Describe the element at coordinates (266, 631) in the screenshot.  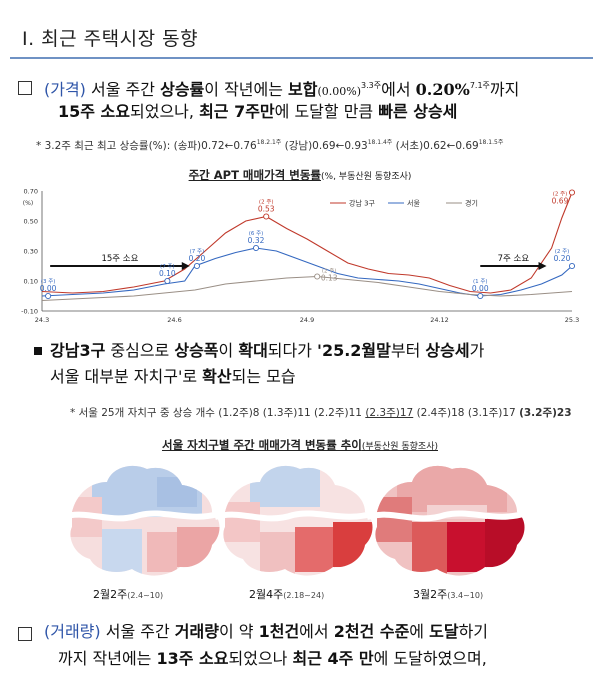
I see `volume-paragraph-line1: (거래량) 서울 주간 거래량이 약 1천건에서 2천건 수준에 도달하기` at that location.